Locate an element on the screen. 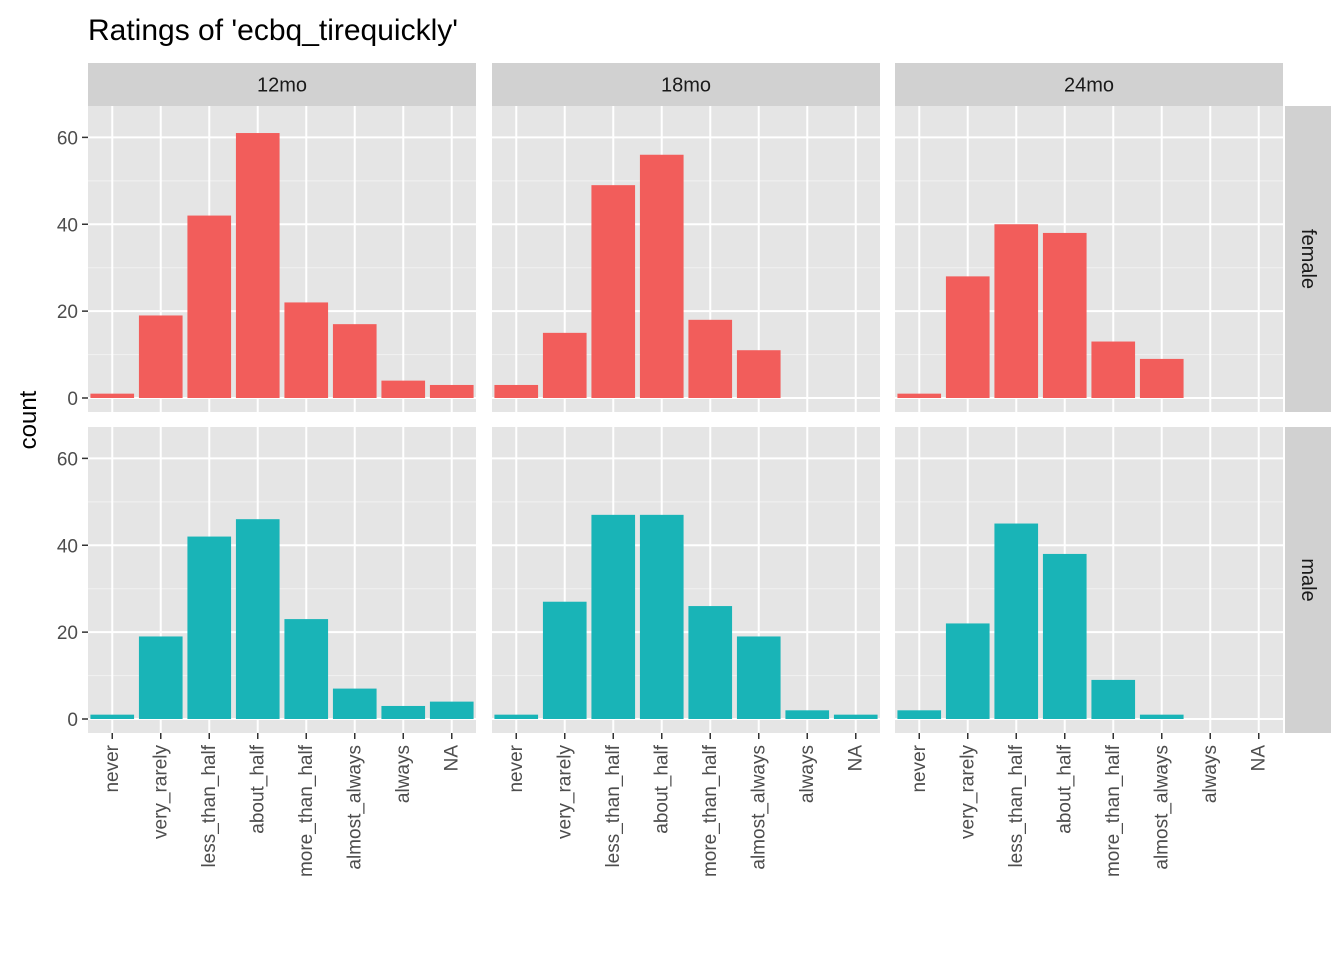  bar-18mo-female-very_rarely is located at coordinates (564, 365).